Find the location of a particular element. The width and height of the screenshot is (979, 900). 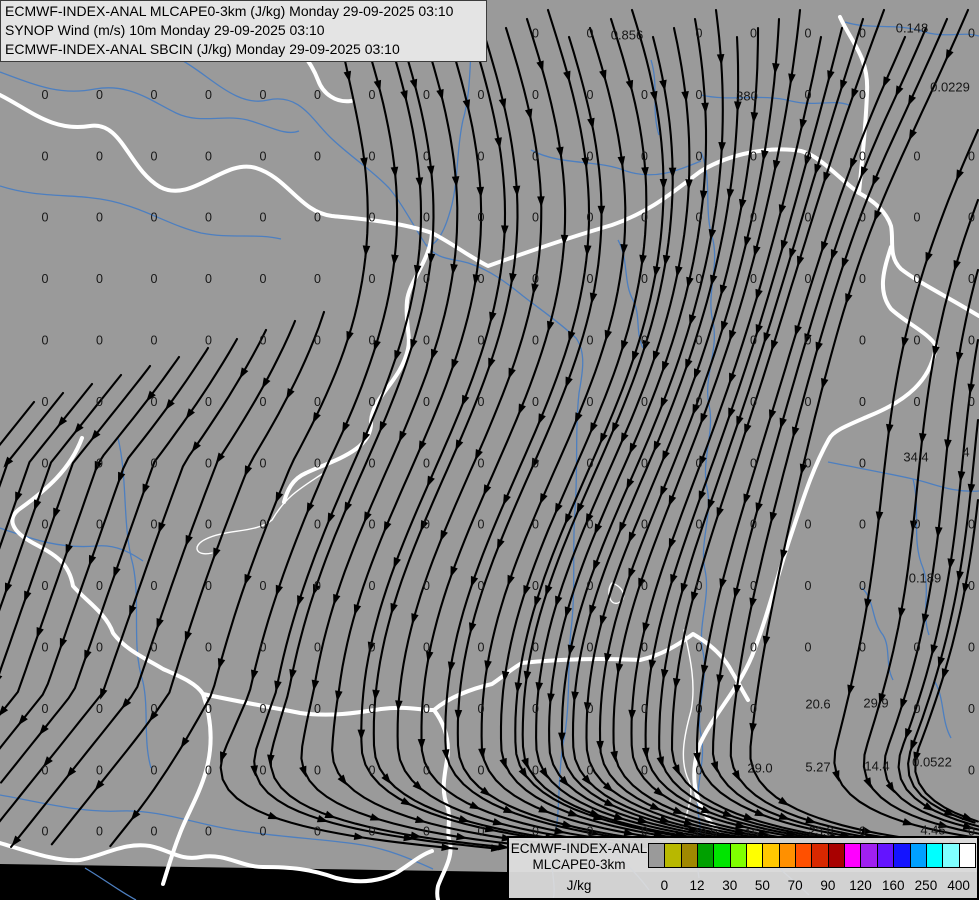

legend-tick-label: 0 is located at coordinates (664, 885).